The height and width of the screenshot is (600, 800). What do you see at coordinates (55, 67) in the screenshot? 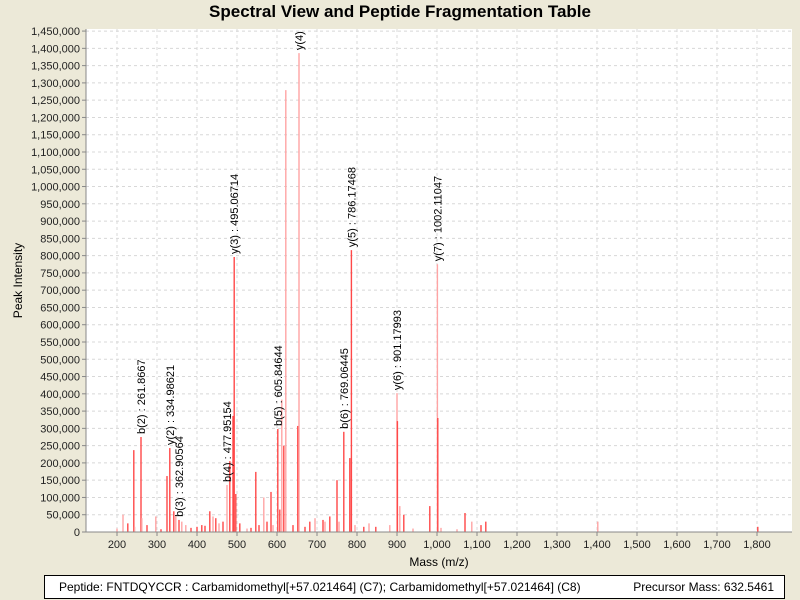
I see `y-tick-label: 1,350,000` at bounding box center [55, 67].